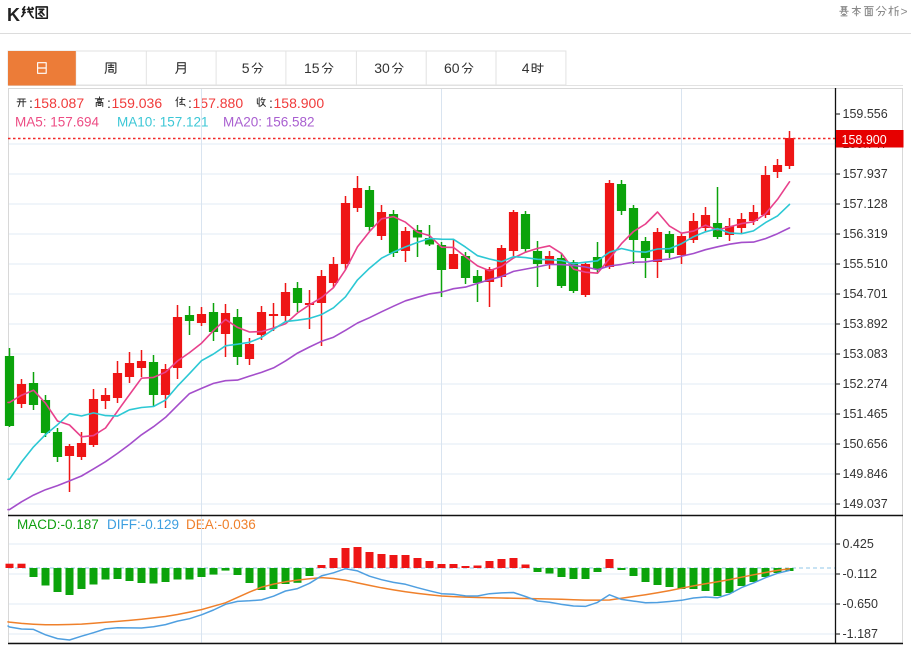 The width and height of the screenshot is (911, 646). Describe the element at coordinates (452, 68) in the screenshot. I see `svg-text: 60` at that location.